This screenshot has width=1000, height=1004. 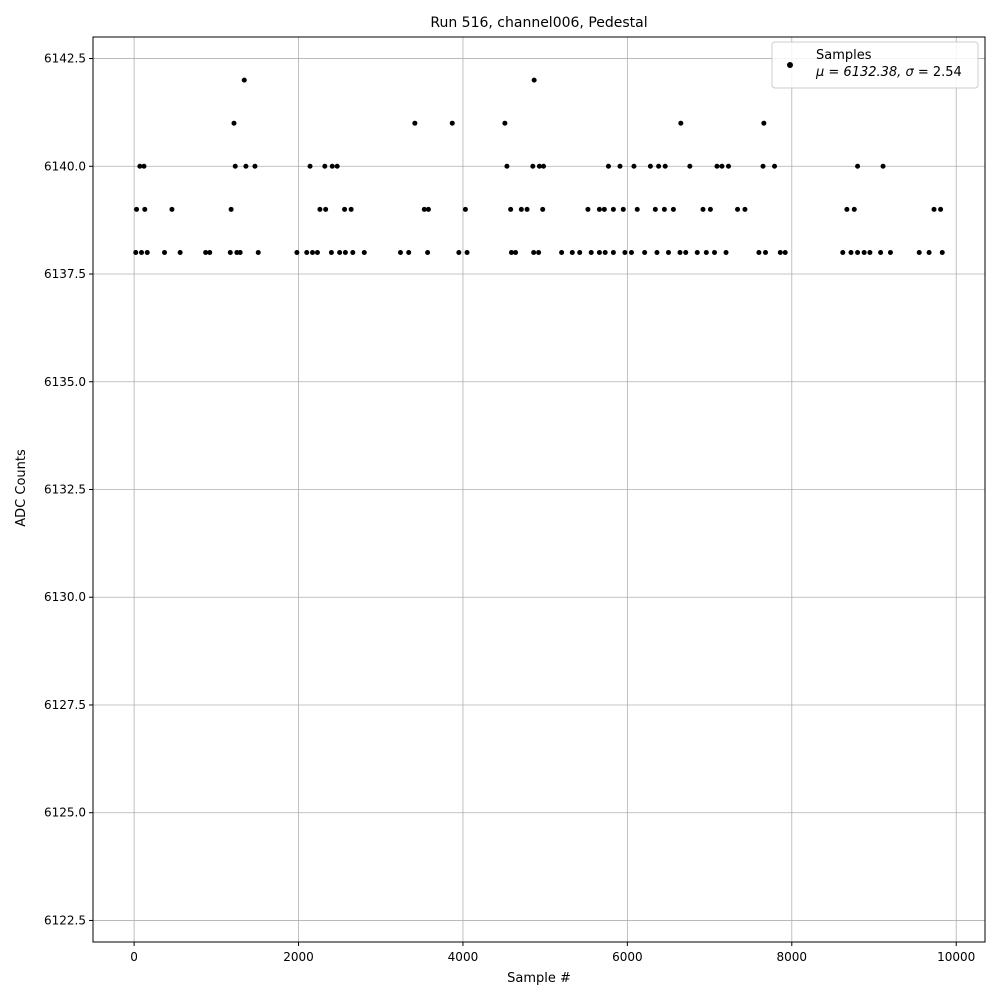 What do you see at coordinates (298, 957) in the screenshot?
I see `x-tick-label: 2000` at bounding box center [298, 957].